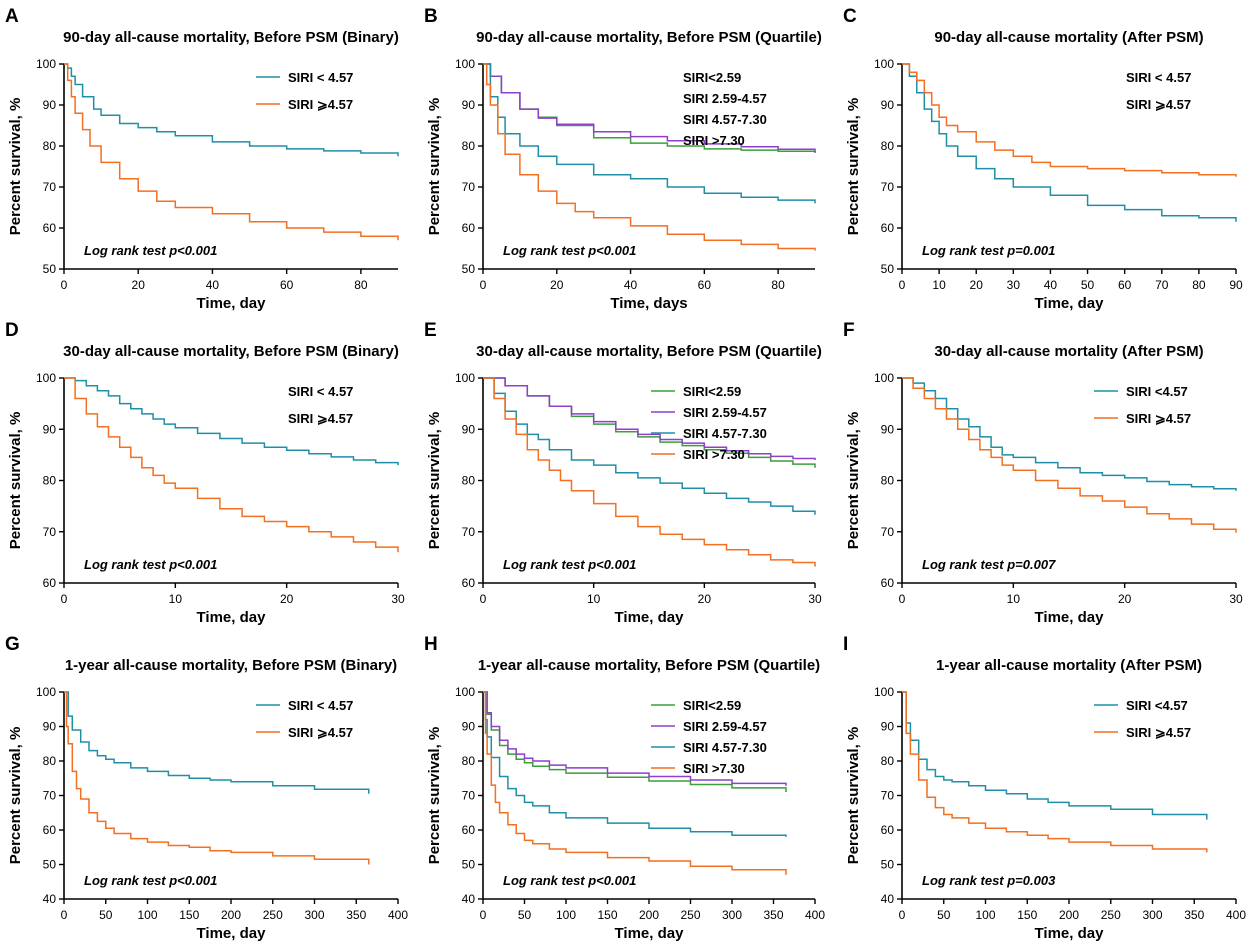 Image resolution: width=1248 pixels, height=951 pixels. I want to click on x-axis-label: Time, days, so click(648, 303).